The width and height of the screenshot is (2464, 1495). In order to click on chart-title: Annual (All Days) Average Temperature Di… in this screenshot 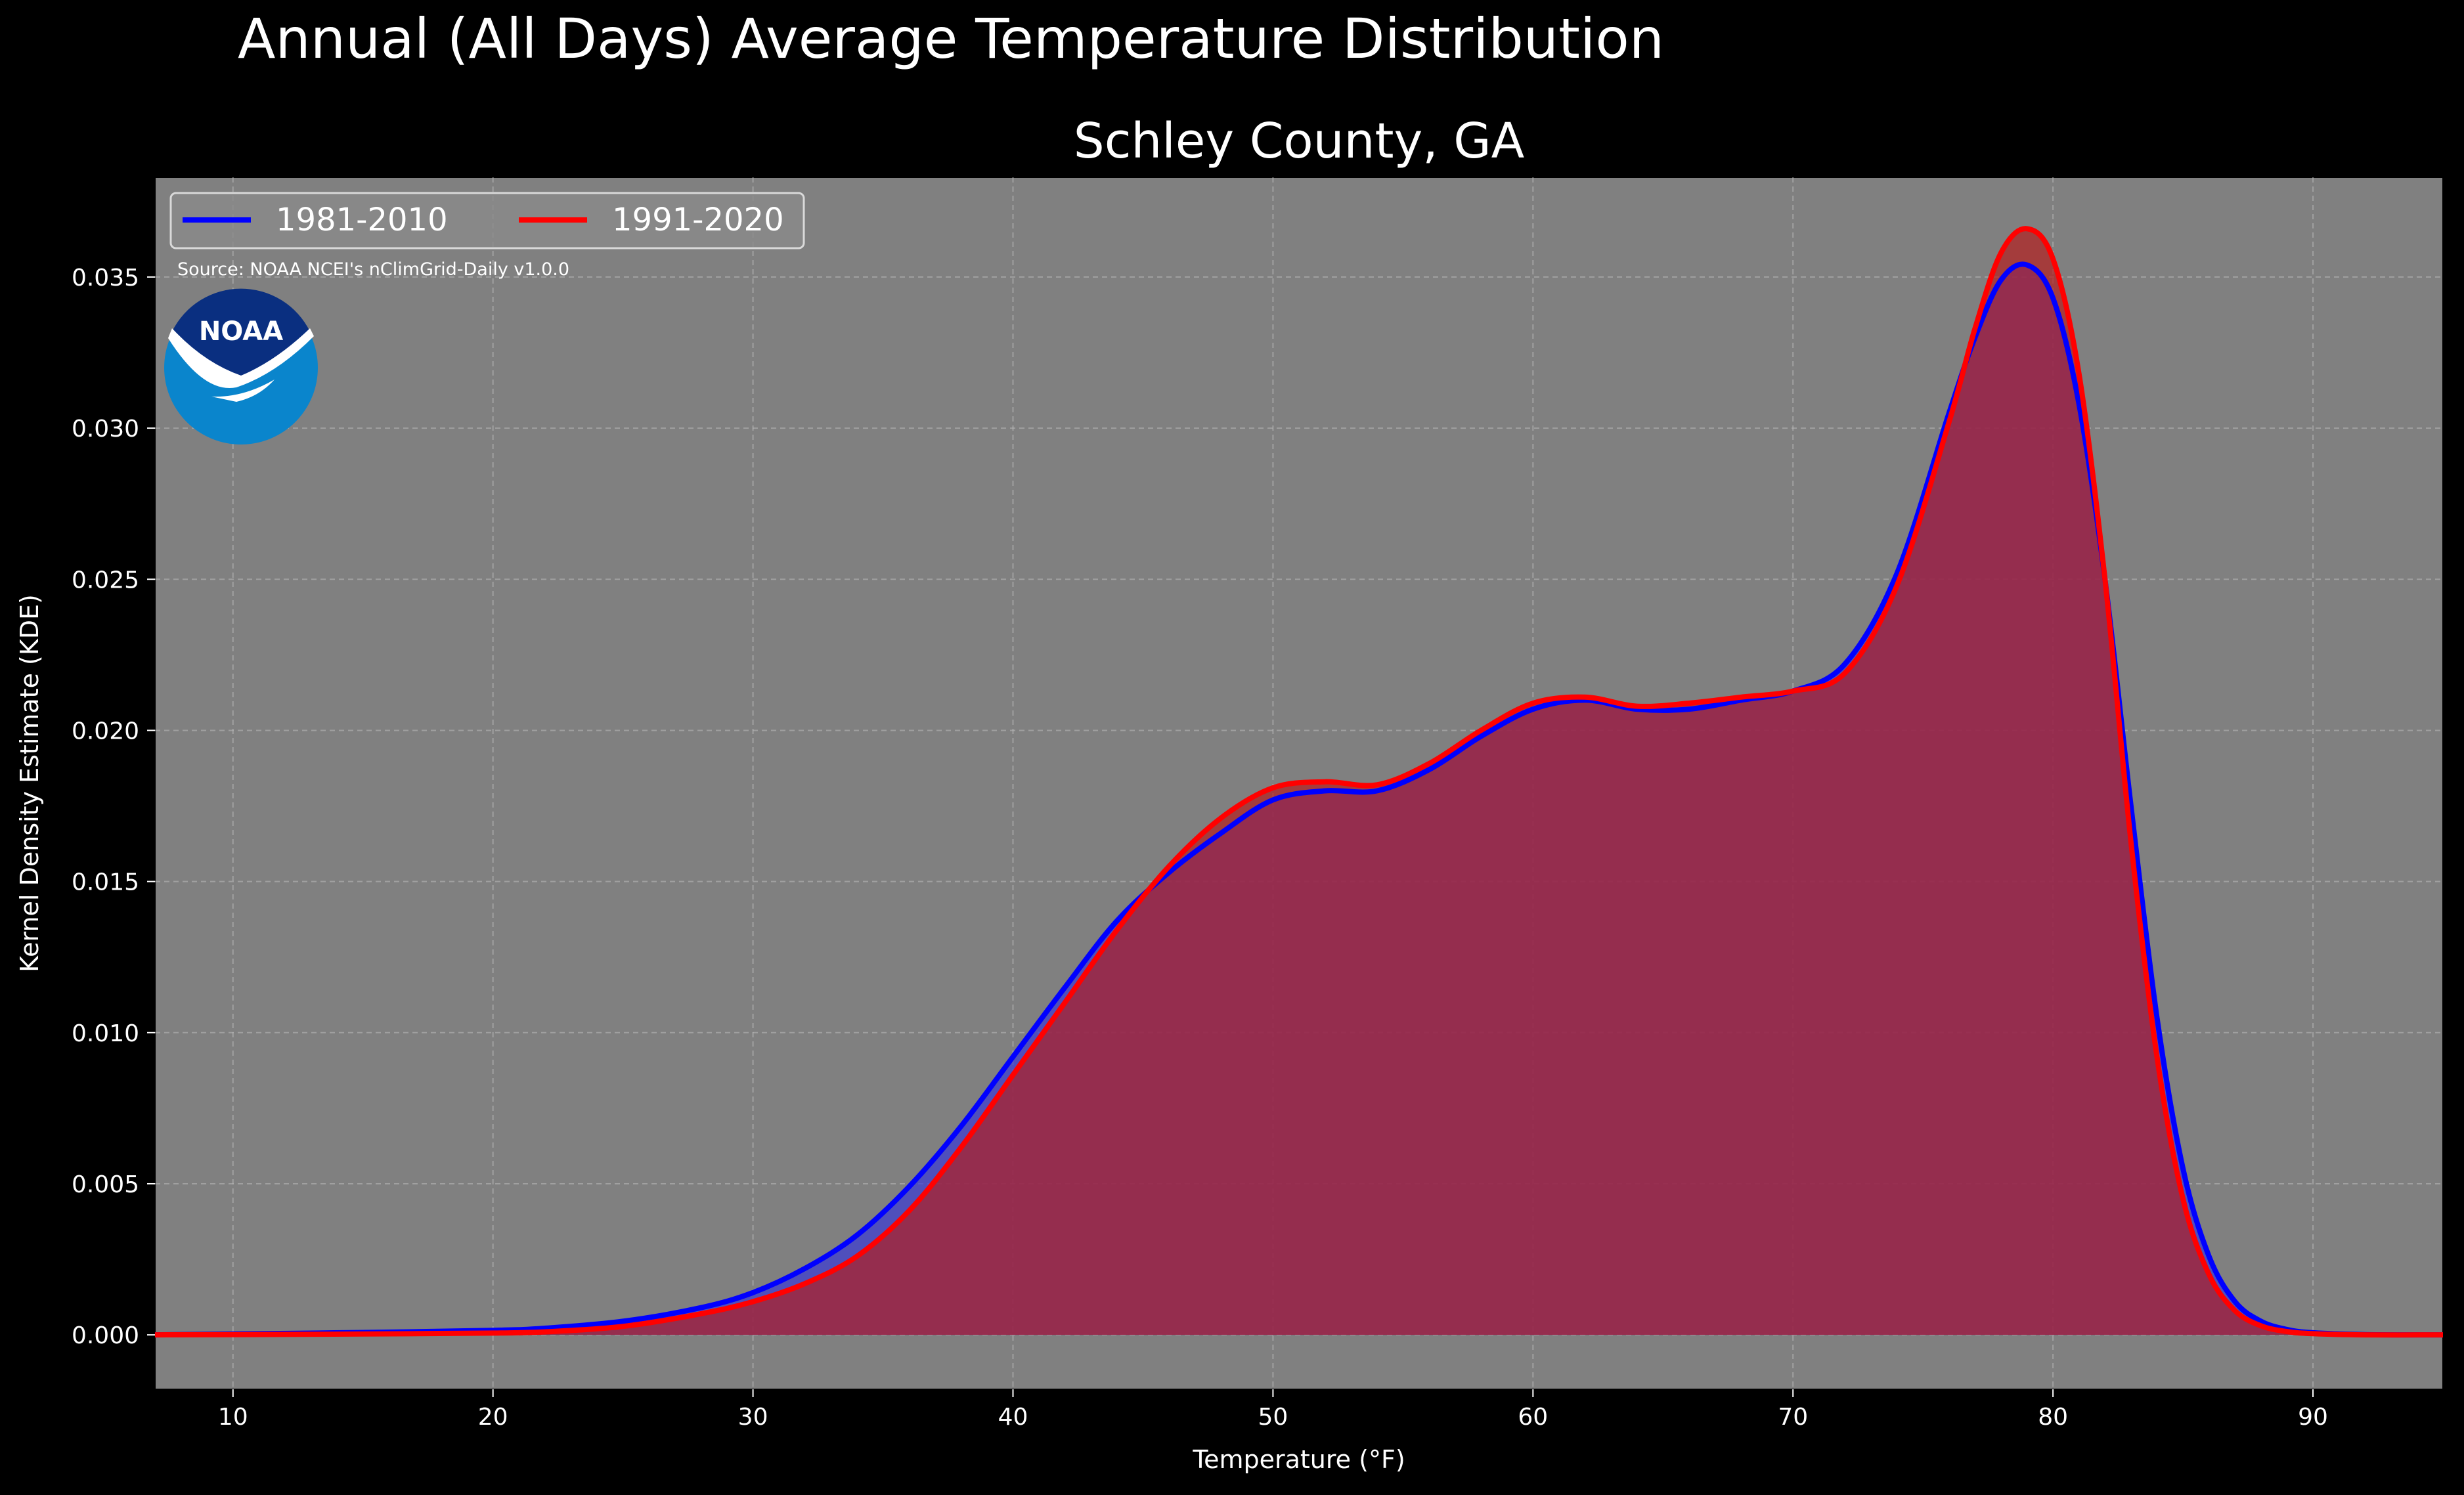, I will do `click(951, 39)`.